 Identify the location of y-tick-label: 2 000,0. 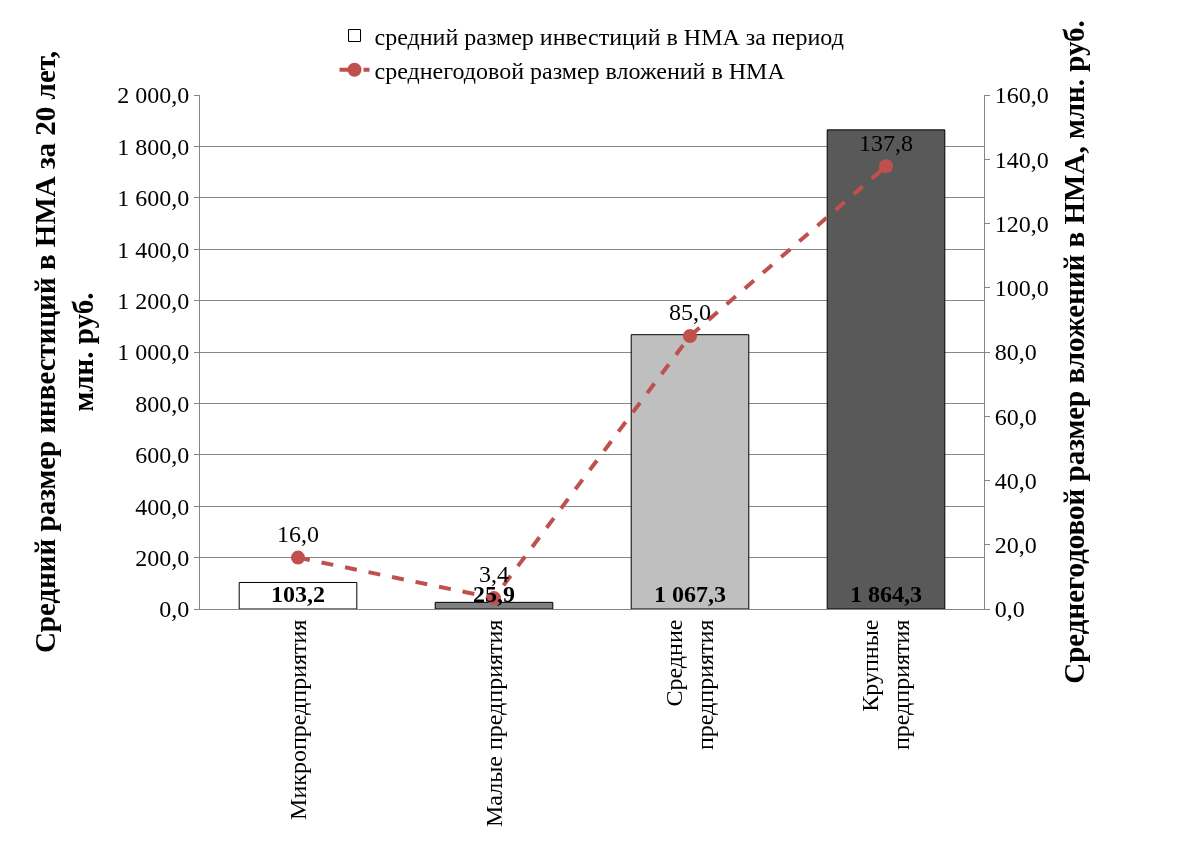
(153, 95).